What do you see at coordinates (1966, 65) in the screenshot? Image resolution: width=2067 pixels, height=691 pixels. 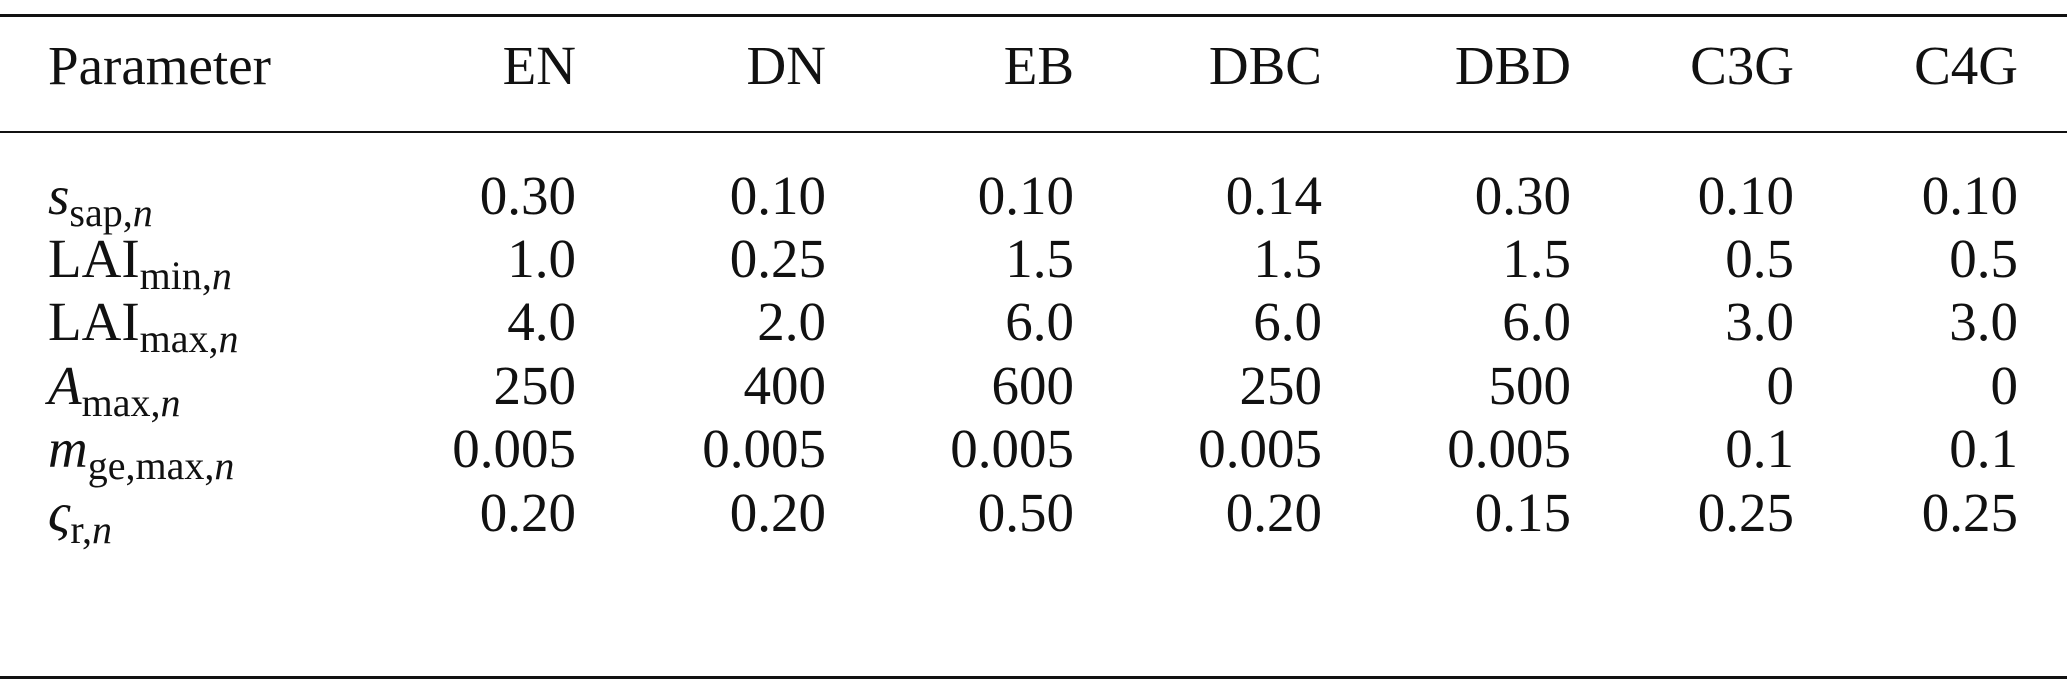 I see `header-c4g: C4G` at bounding box center [1966, 65].